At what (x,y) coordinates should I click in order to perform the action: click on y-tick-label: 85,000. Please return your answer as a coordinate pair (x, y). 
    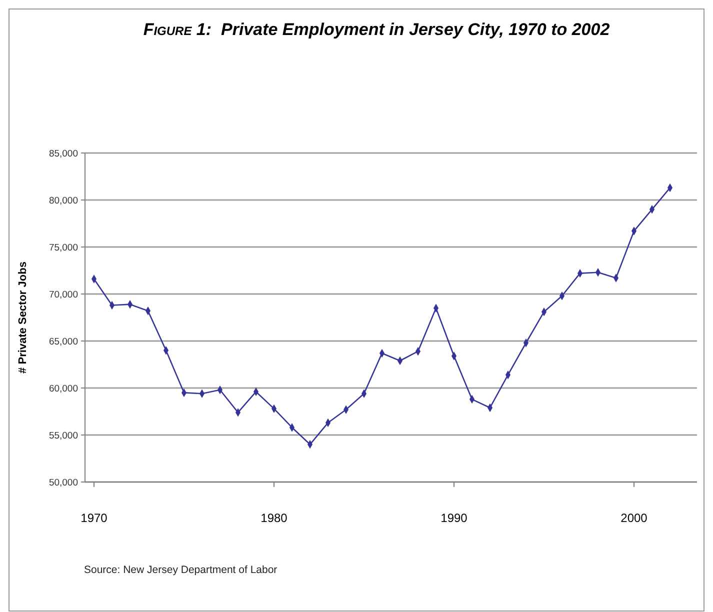
    Looking at the image, I should click on (63, 154).